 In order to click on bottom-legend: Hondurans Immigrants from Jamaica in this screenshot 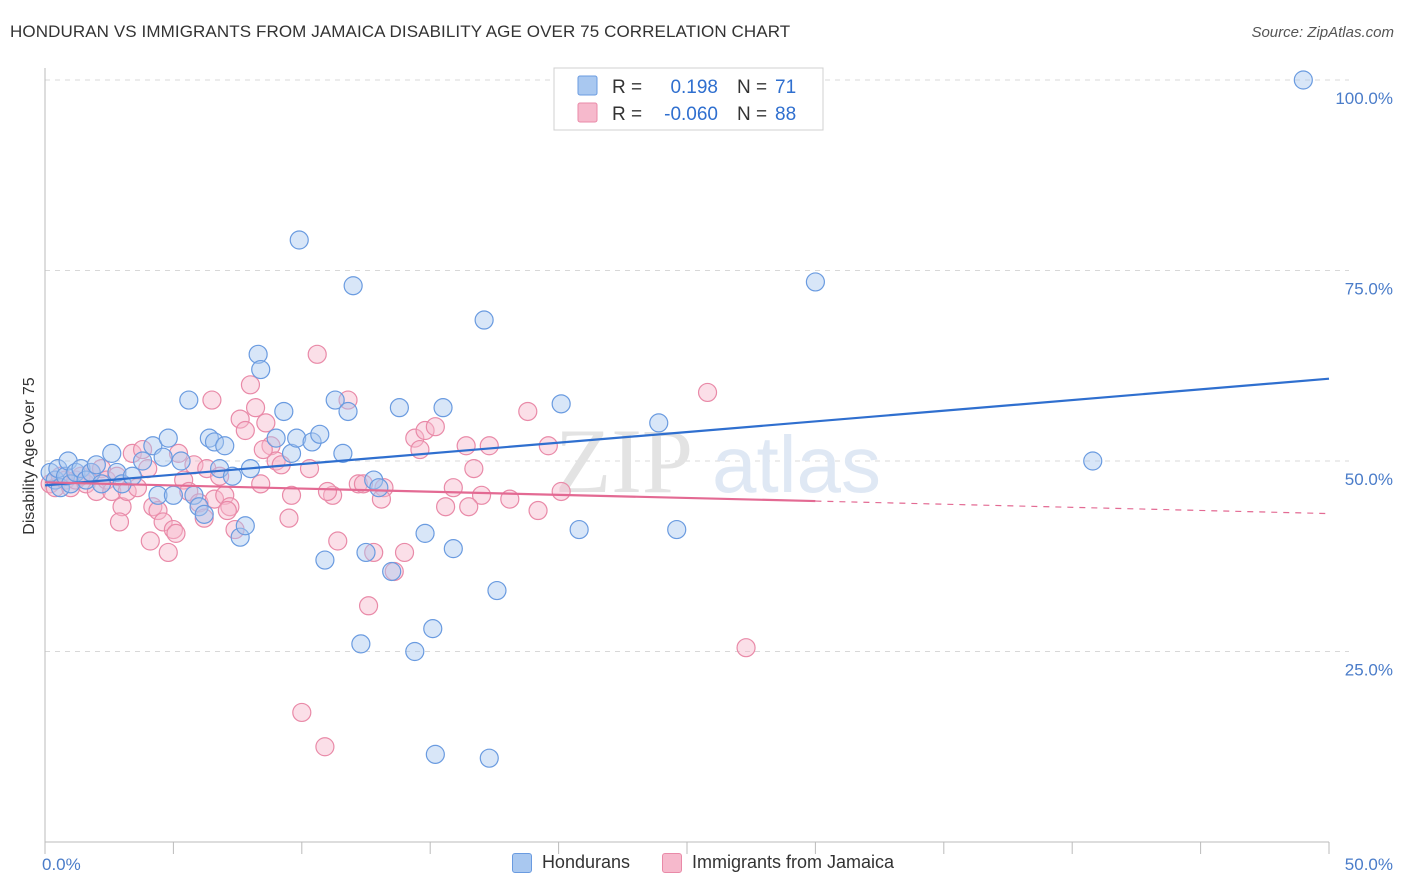, I will do `click(703, 862)`.